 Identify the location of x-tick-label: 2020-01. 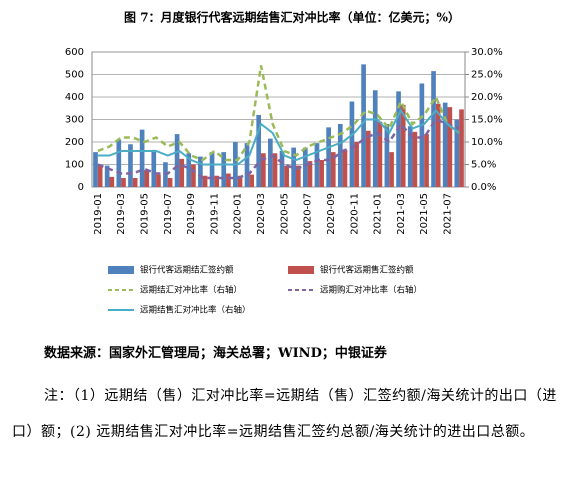
(238, 214).